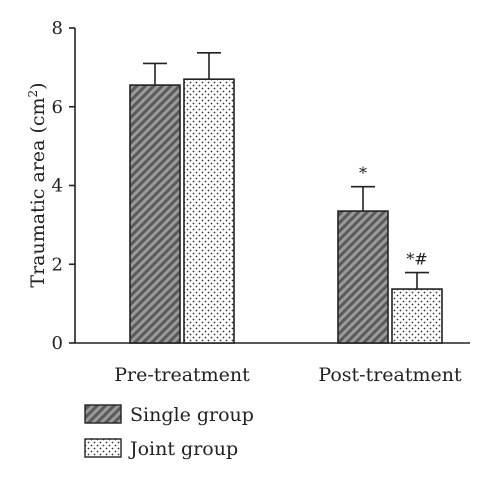 Image resolution: width=500 pixels, height=484 pixels. What do you see at coordinates (416, 259) in the screenshot?
I see `significance-marker: *#` at bounding box center [416, 259].